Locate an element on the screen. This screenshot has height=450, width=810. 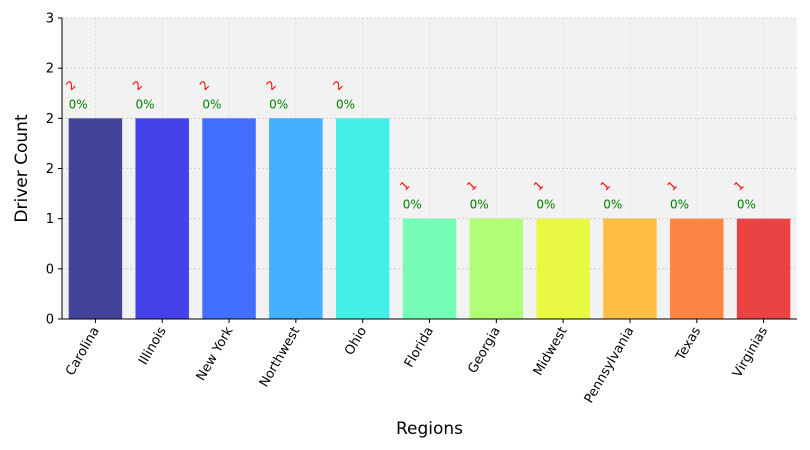
x-tick-label: Georgia is located at coordinates (484, 351).